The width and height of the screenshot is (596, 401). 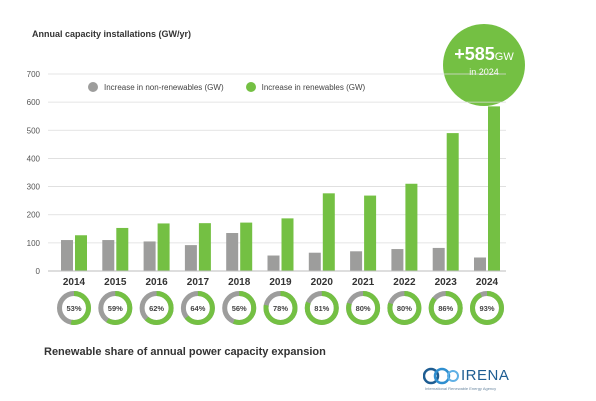 I want to click on x-tick-label: 2015, so click(x=115, y=282).